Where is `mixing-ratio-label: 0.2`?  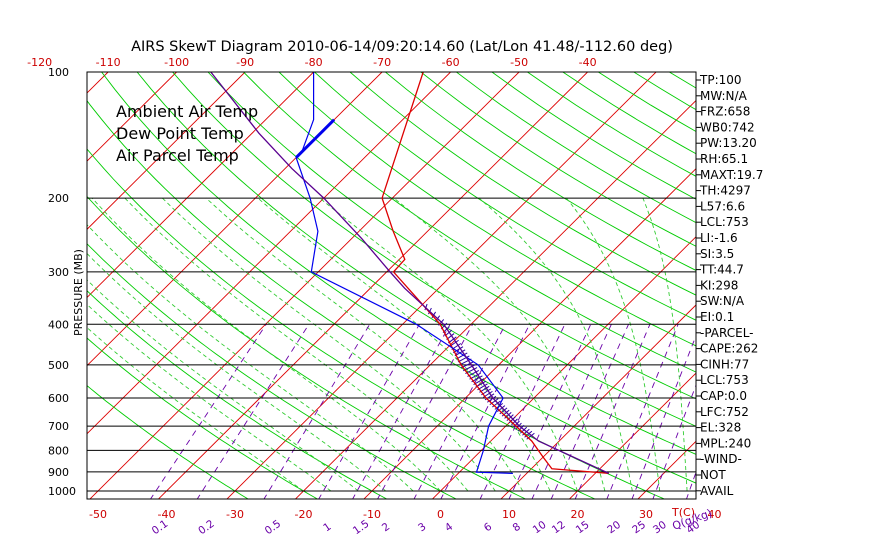
mixing-ratio-label: 0.2 is located at coordinates (206, 527).